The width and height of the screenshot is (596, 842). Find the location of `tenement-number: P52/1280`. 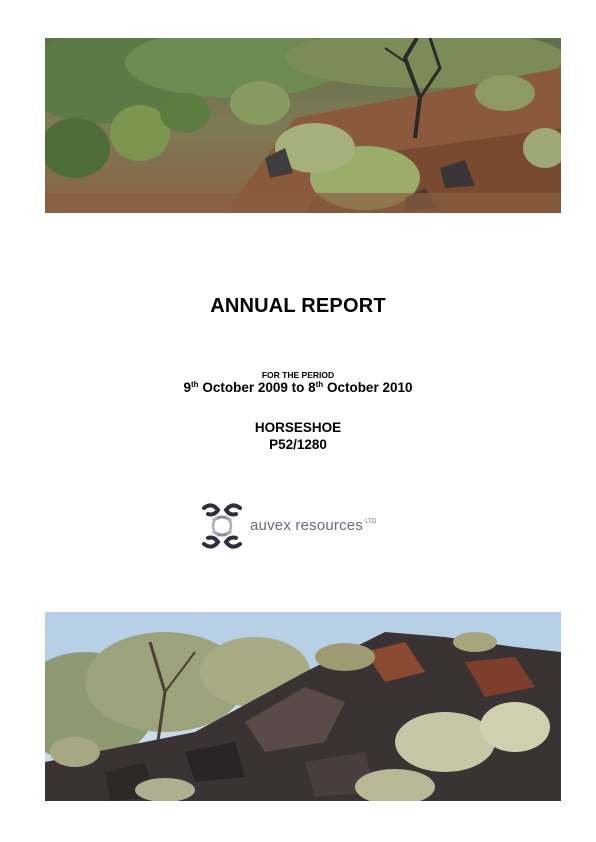

tenement-number: P52/1280 is located at coordinates (298, 444).